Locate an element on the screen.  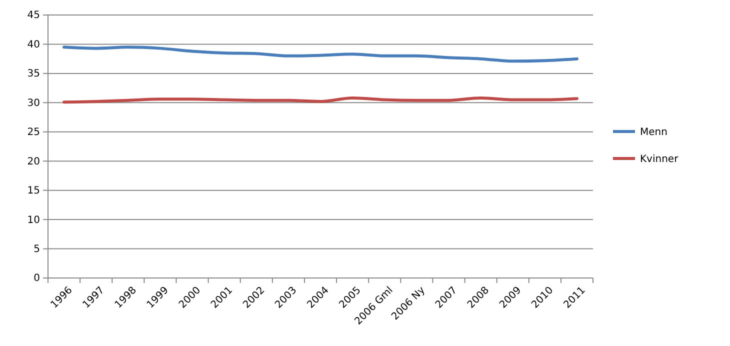
y-tick-label: 40 is located at coordinates (33, 44).